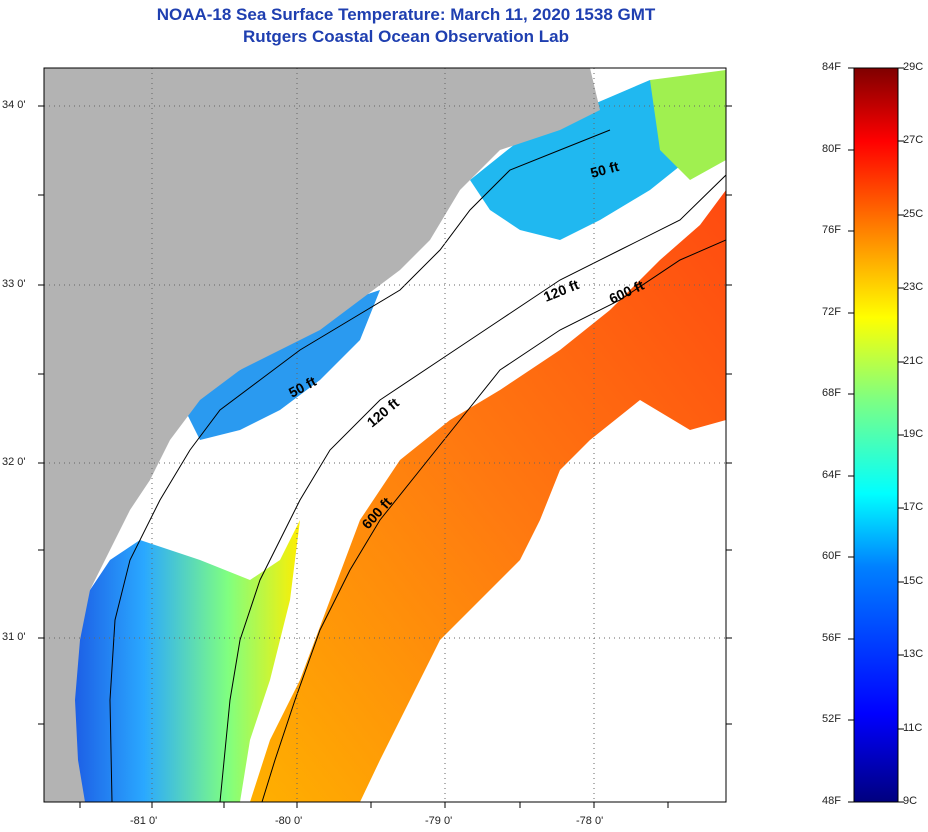  What do you see at coordinates (913, 214) in the screenshot?
I see `colorbar-label-25c: 25C` at bounding box center [913, 214].